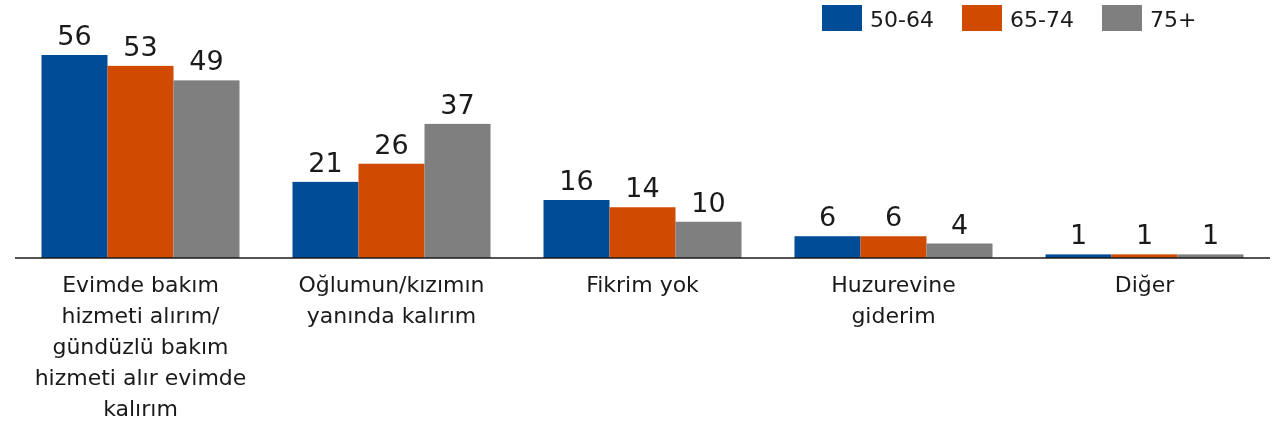 The height and width of the screenshot is (426, 1281). Describe the element at coordinates (1042, 19) in the screenshot. I see `legend-label: 65-74` at that location.